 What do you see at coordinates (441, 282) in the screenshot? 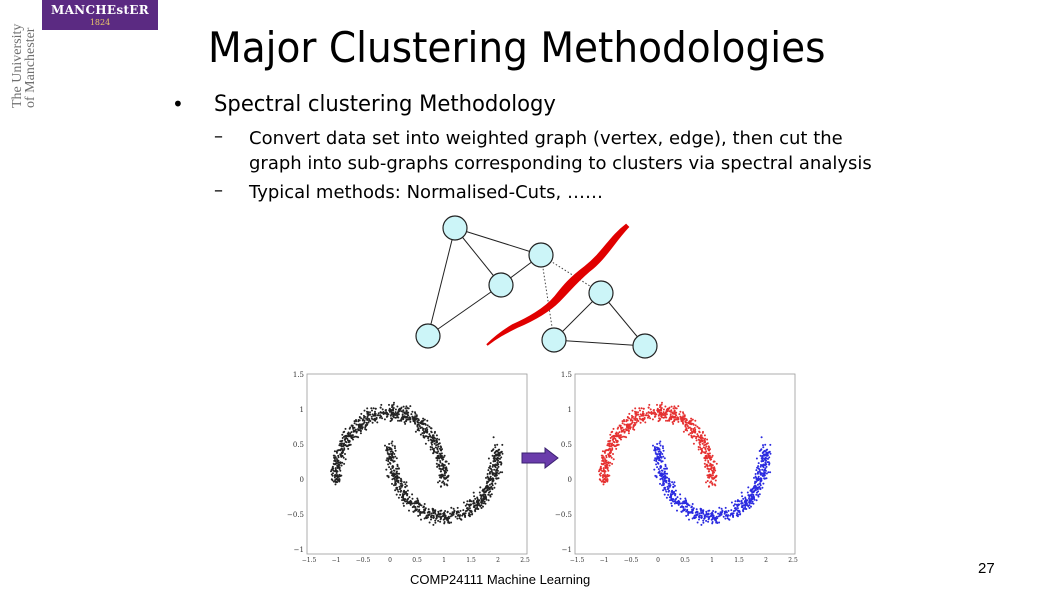
I see `graph-edge` at bounding box center [441, 282].